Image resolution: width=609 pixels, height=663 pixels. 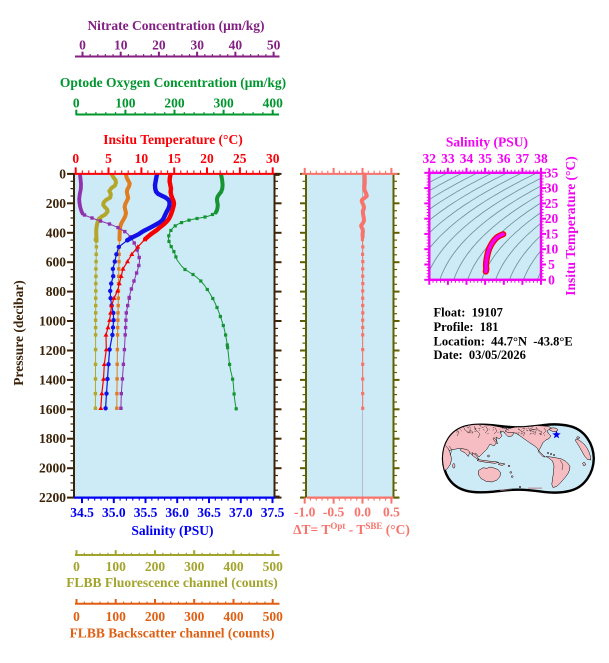 What do you see at coordinates (52, 468) in the screenshot?
I see `svg-text: 2000` at bounding box center [52, 468].